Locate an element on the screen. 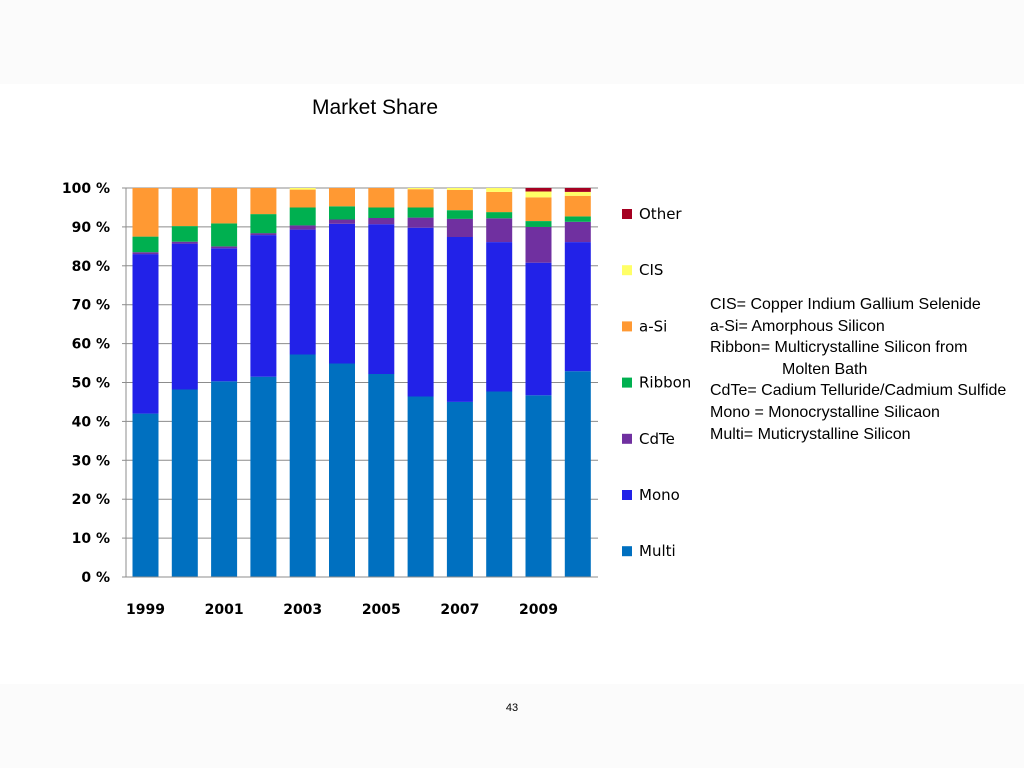 This screenshot has height=768, width=1024. page-number: 43 is located at coordinates (512, 708).